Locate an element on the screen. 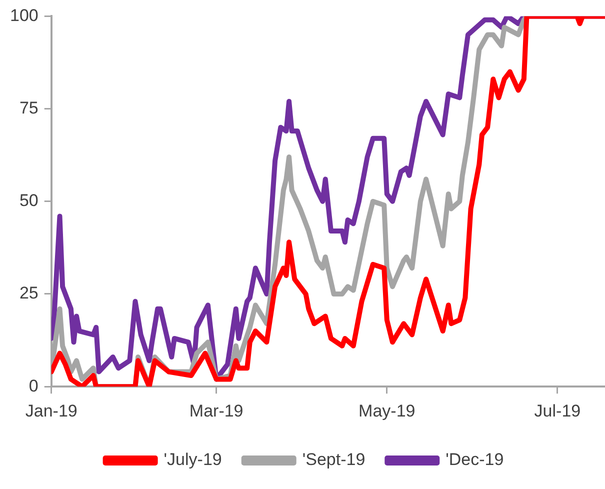 Image resolution: width=605 pixels, height=489 pixels. legend-label: 'Dec-19 is located at coordinates (475, 460).